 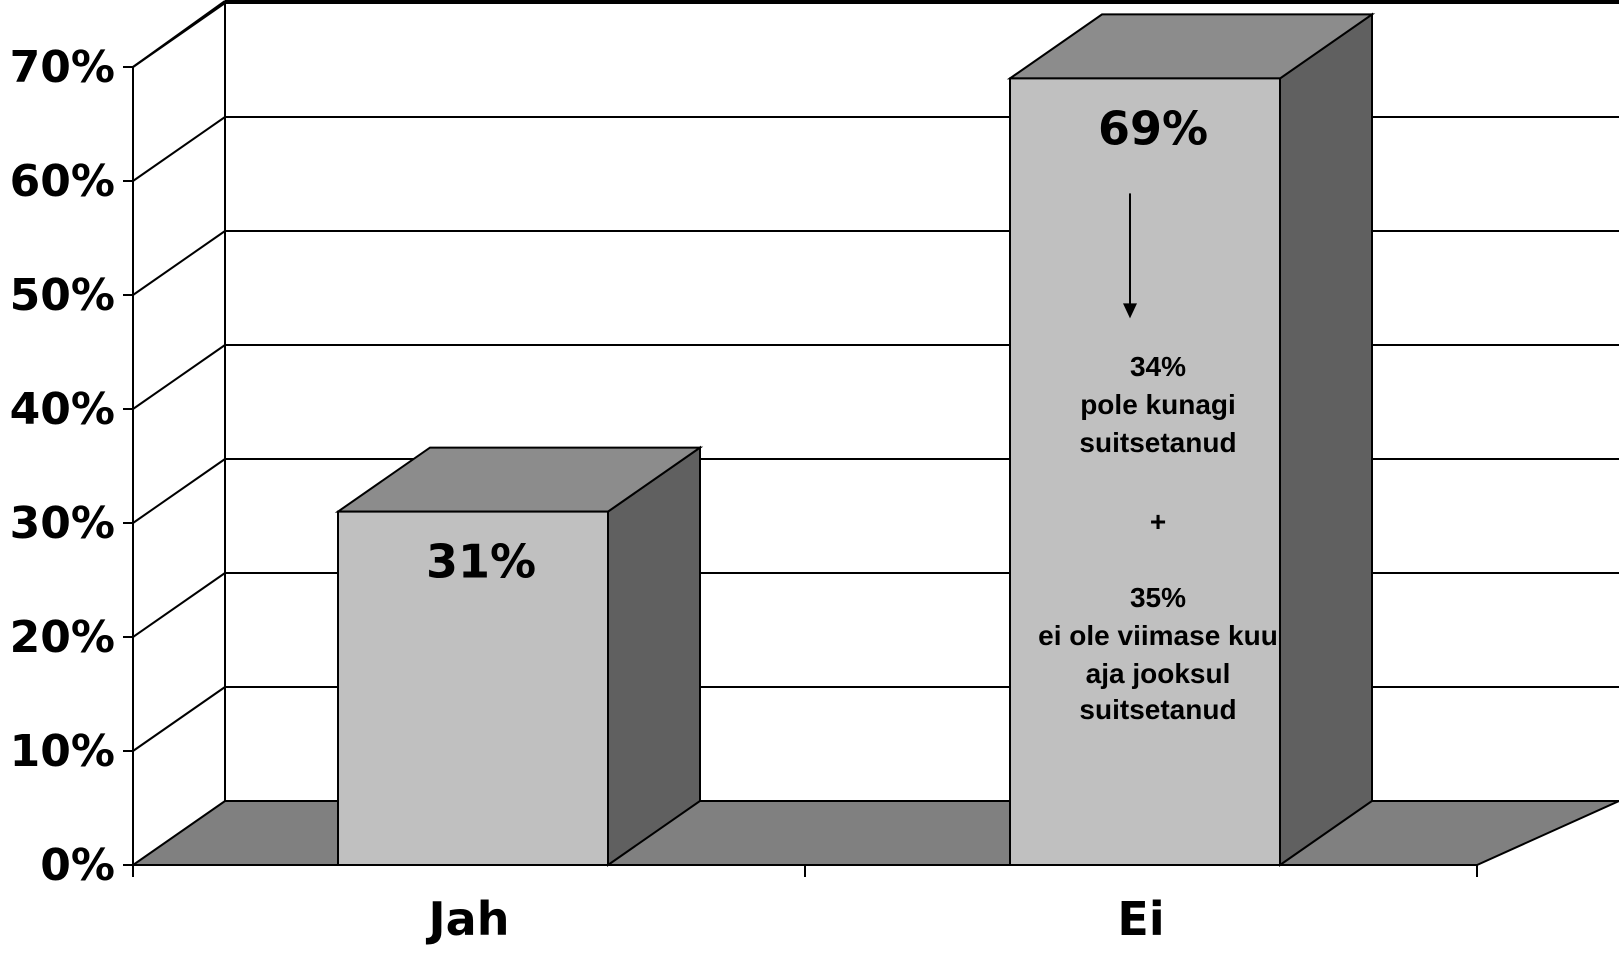 What do you see at coordinates (1158, 673) in the screenshot?
I see `annotation-line: aja jooksul` at bounding box center [1158, 673].